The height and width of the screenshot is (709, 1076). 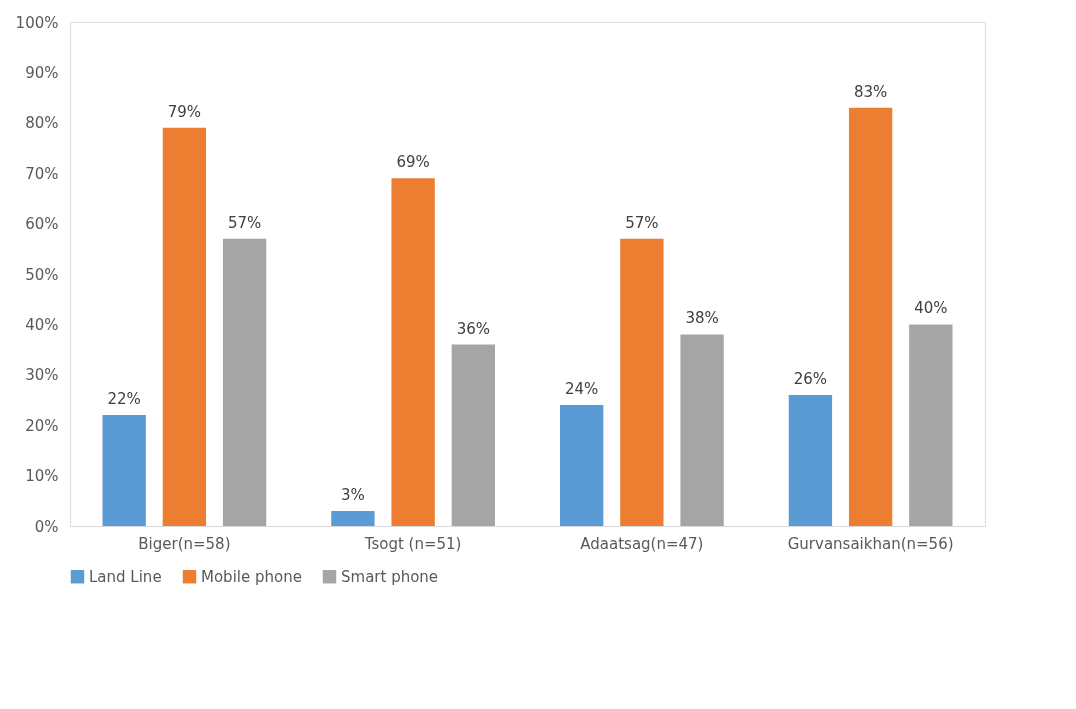 I want to click on data-label: 38%, so click(x=702, y=318).